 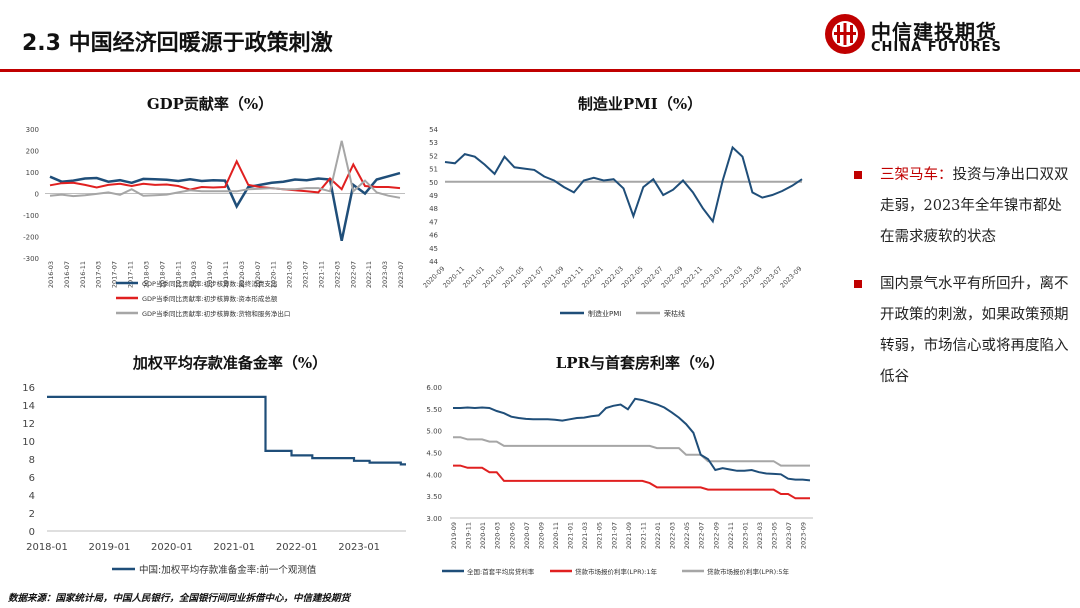 What do you see at coordinates (32, 173) in the screenshot?
I see `gdp-y-tick: 100` at bounding box center [32, 173].